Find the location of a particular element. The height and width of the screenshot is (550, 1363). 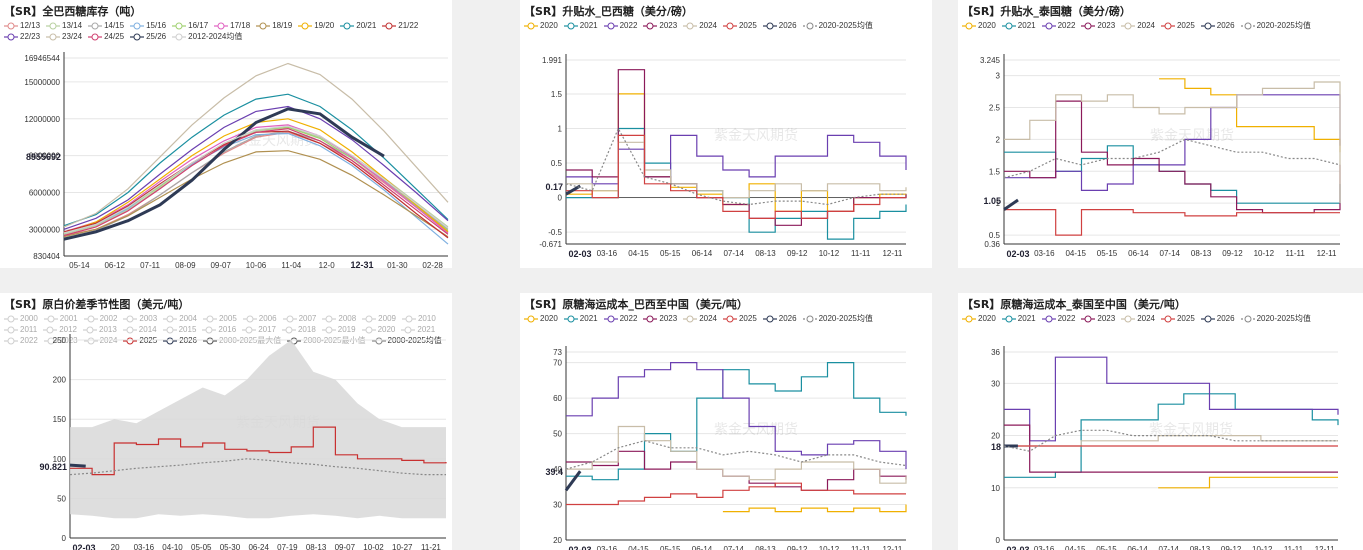

legend-item: 2009 is located at coordinates (379, 318).